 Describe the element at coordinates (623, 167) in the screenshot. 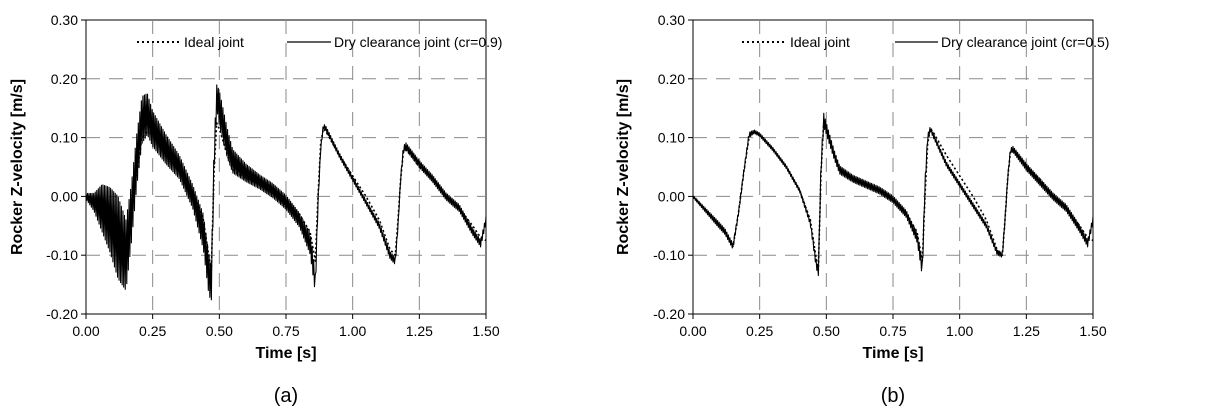

I see `y-axis-title-b: Rocker Z-velocity [m/s]` at that location.